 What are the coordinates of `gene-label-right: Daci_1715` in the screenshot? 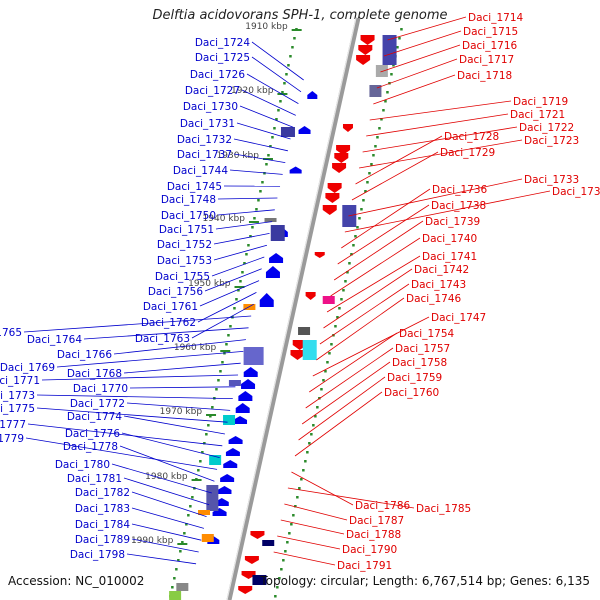 It's located at (490, 32).